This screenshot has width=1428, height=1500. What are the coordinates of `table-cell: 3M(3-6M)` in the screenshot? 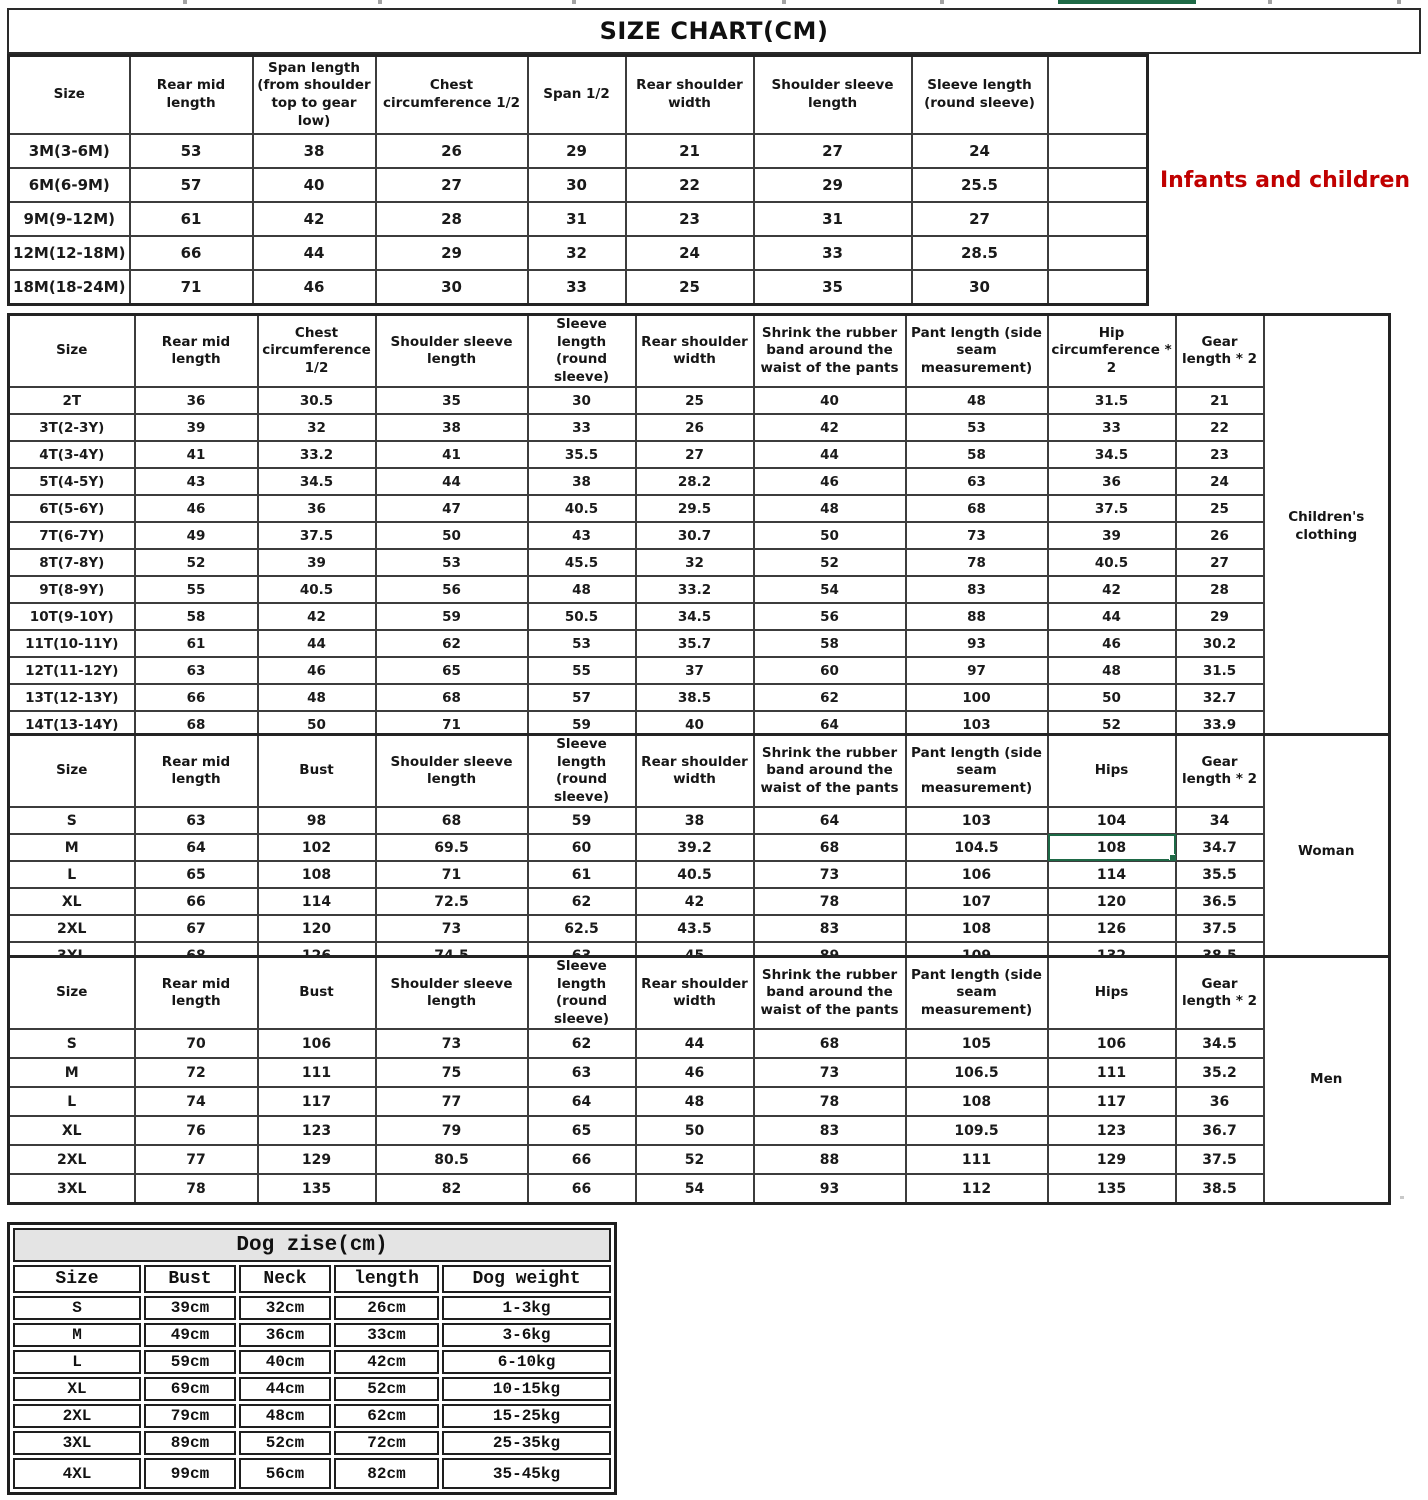 It's located at (69, 151).